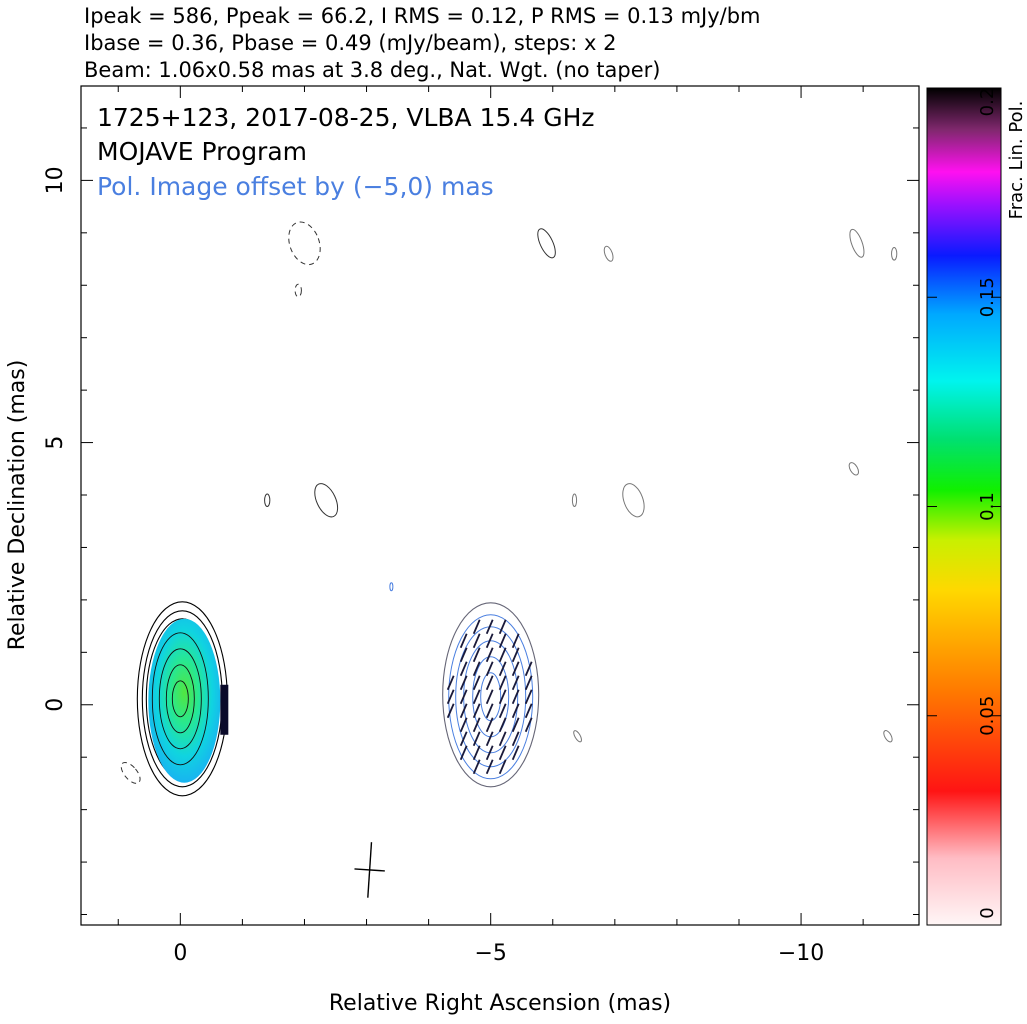  Describe the element at coordinates (346, 117) in the screenshot. I see `source-label: 1725+123, 2017-08-25, VLBA 15.4 GHz` at that location.